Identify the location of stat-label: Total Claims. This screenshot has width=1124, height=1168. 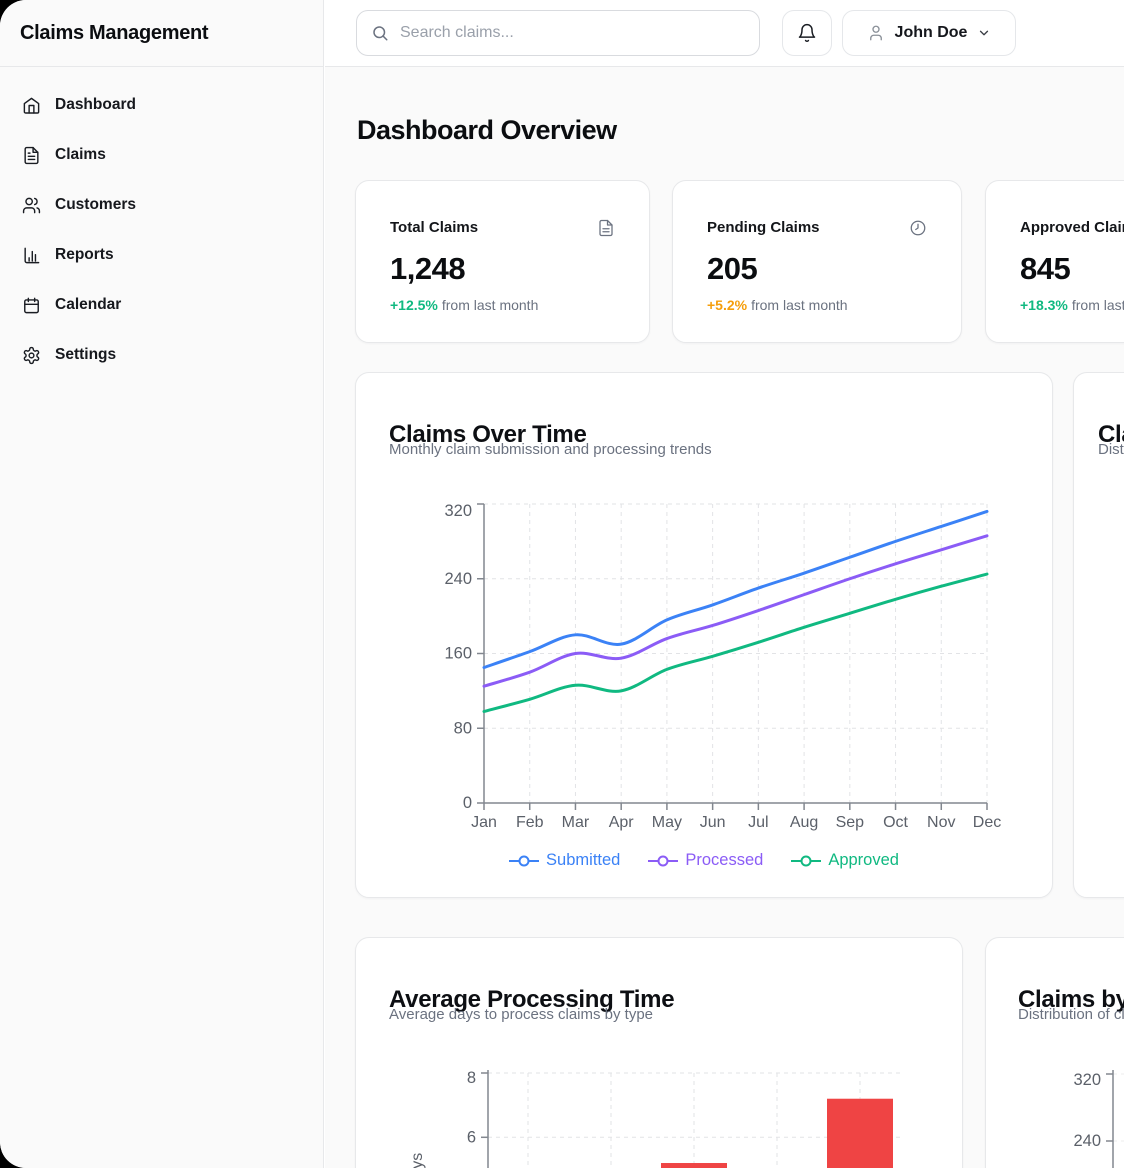
(434, 227).